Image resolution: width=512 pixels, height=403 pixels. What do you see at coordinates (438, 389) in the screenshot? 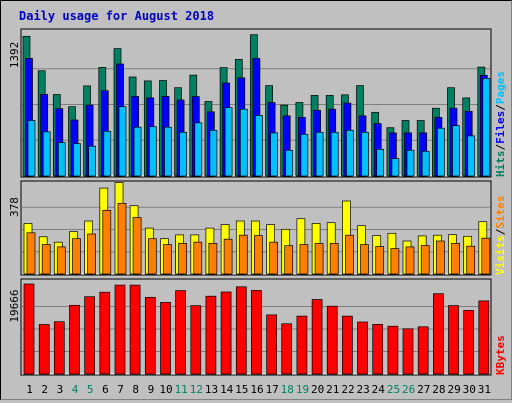
I see `day-label-28: 28` at bounding box center [438, 389].